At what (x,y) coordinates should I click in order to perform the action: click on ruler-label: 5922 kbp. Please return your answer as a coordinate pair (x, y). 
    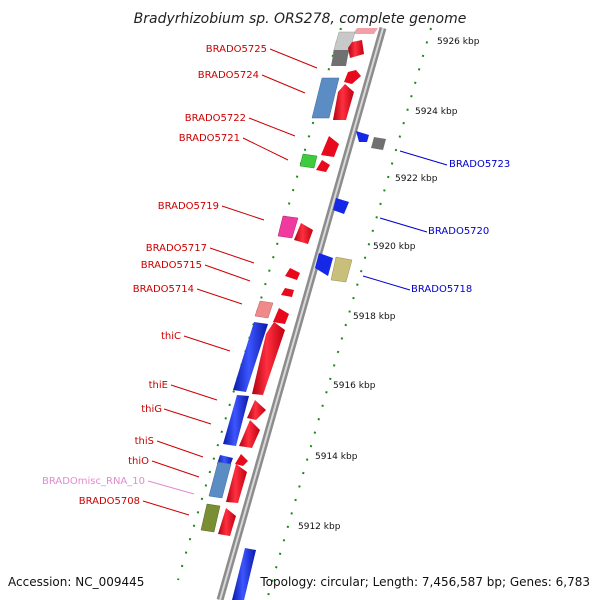
    Looking at the image, I should click on (416, 179).